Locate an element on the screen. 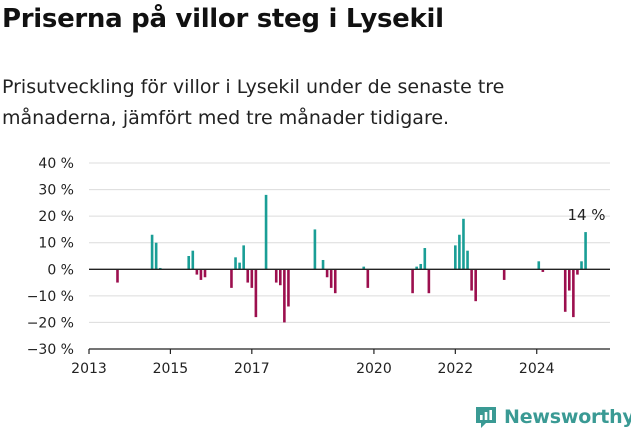  y-tick-label: −30 % is located at coordinates (50, 350).